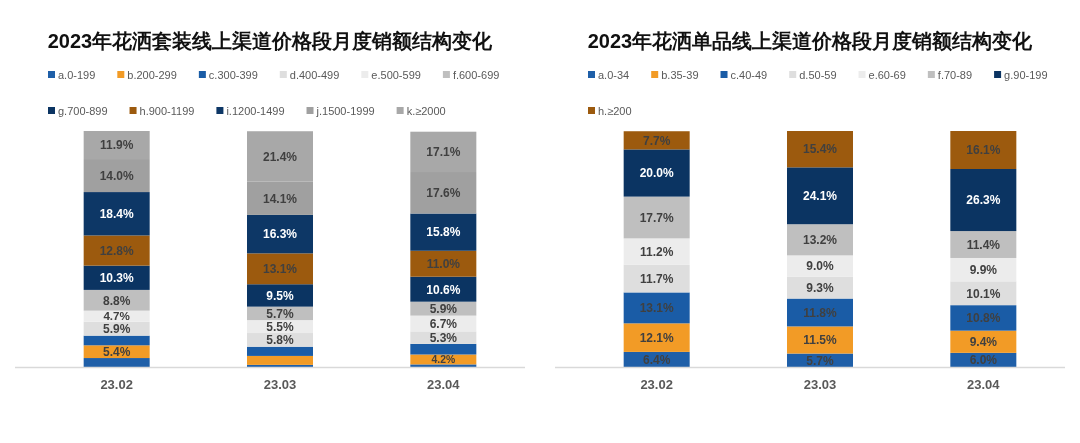 The height and width of the screenshot is (443, 1080). Describe the element at coordinates (396, 75) in the screenshot. I see `legend-label: e.500-599` at that location.